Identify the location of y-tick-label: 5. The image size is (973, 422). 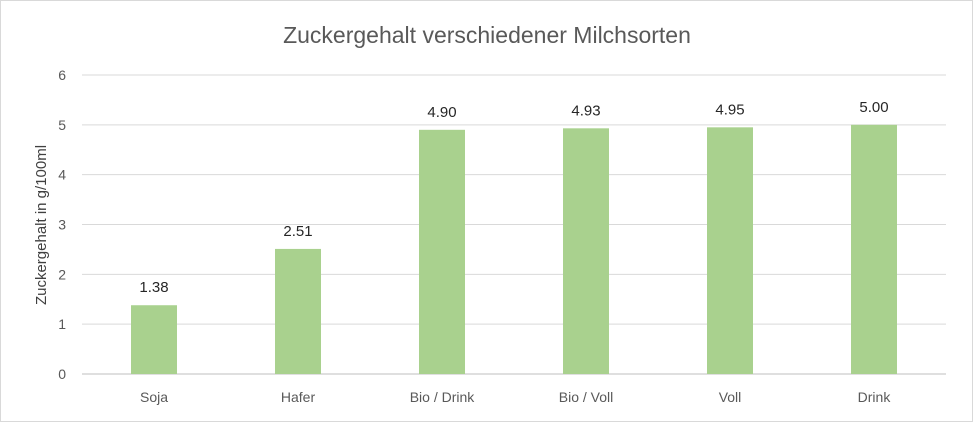
(62, 125).